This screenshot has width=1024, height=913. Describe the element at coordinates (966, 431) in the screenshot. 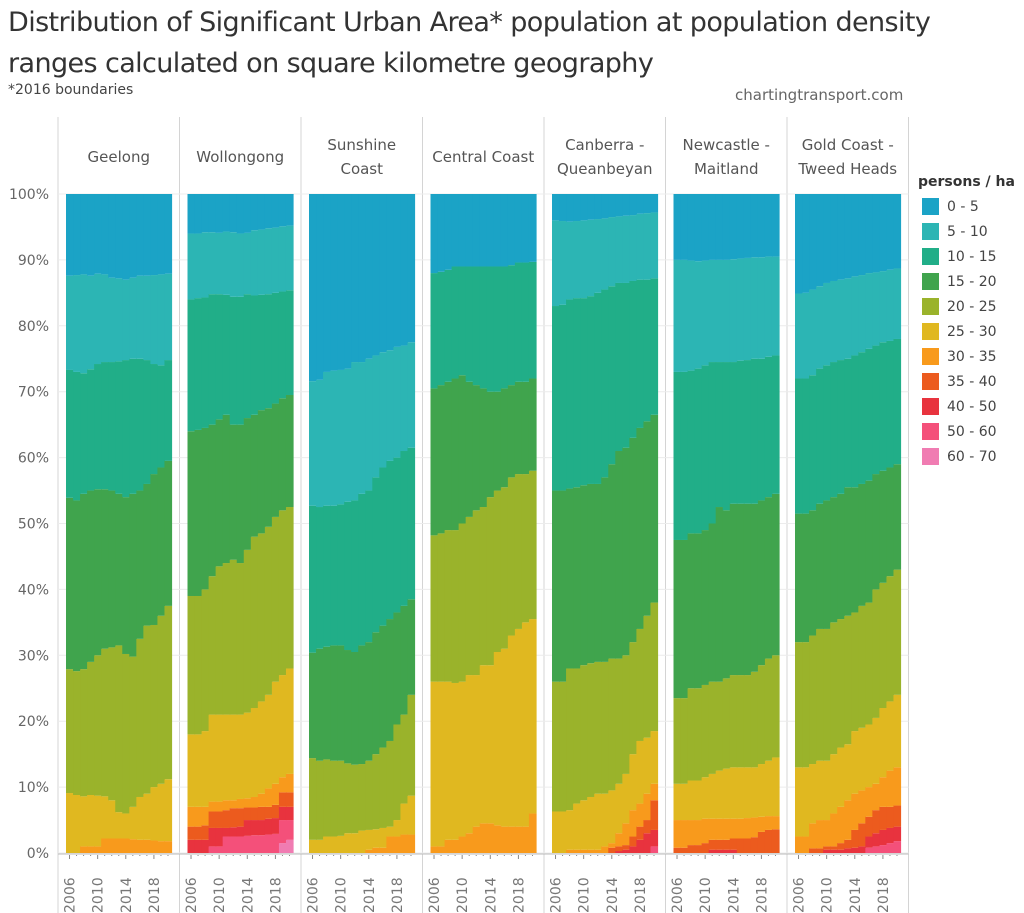

I see `legend-item: 50 - 60` at that location.